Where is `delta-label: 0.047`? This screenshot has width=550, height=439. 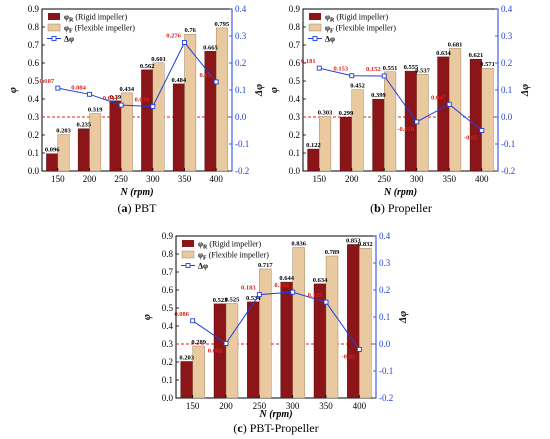 delta-label: 0.047 is located at coordinates (438, 97).